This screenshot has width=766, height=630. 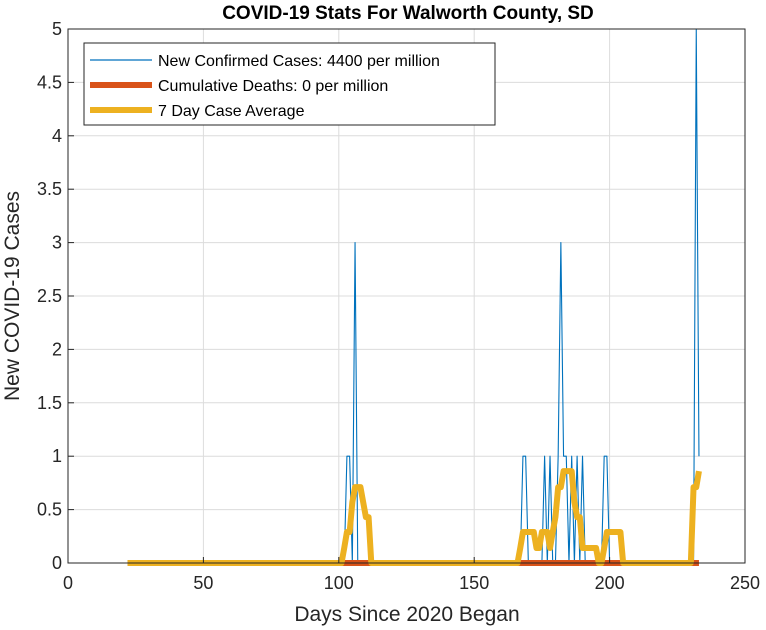 I want to click on x-tick-label: 50, so click(x=203, y=583).